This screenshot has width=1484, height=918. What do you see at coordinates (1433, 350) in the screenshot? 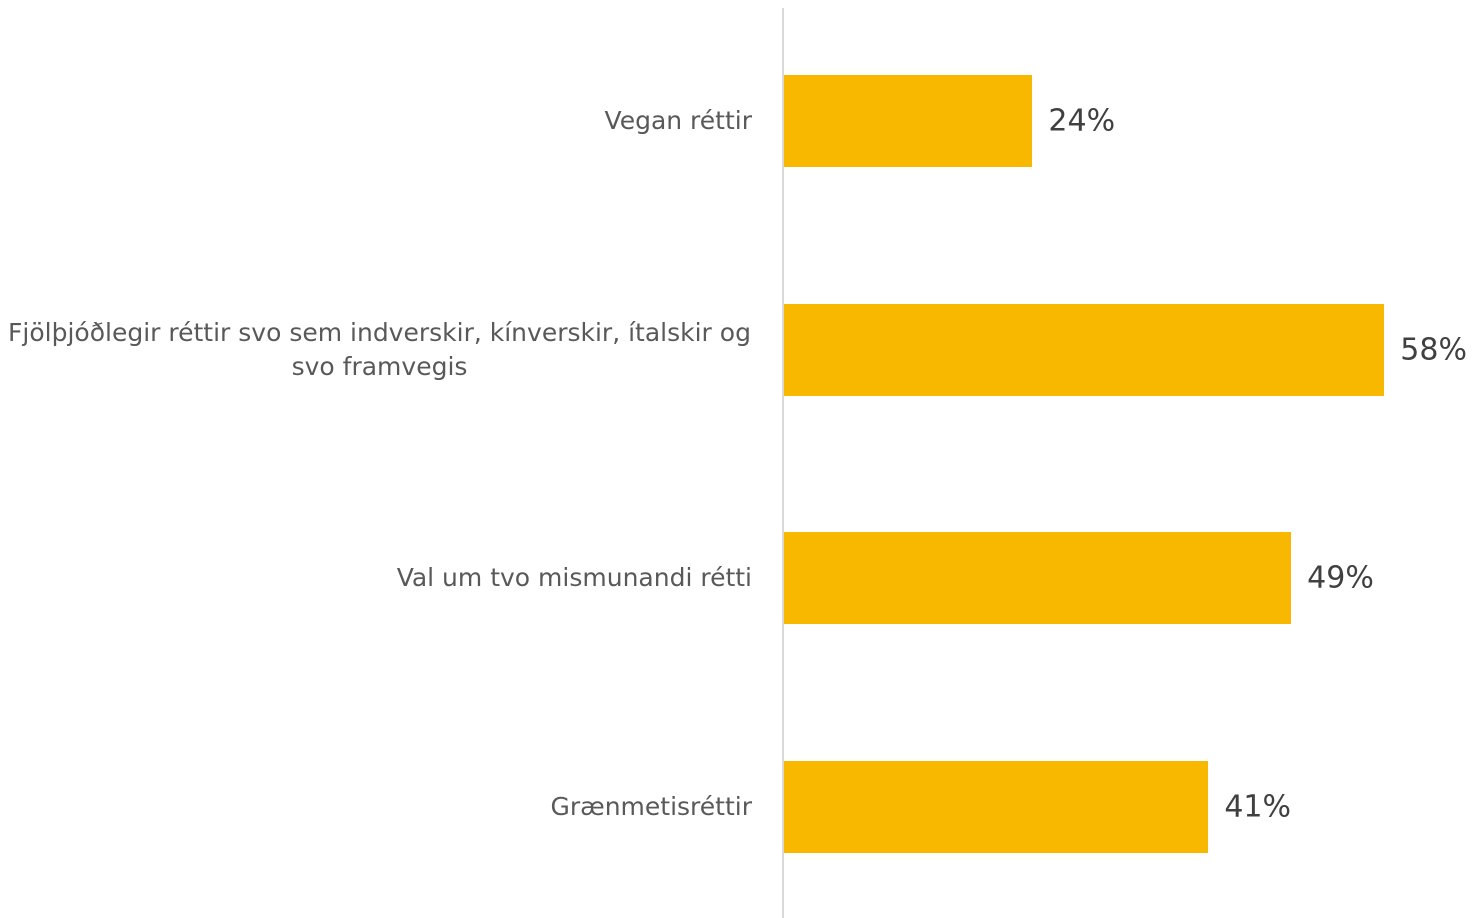
I see `data-label: 58%` at bounding box center [1433, 350].